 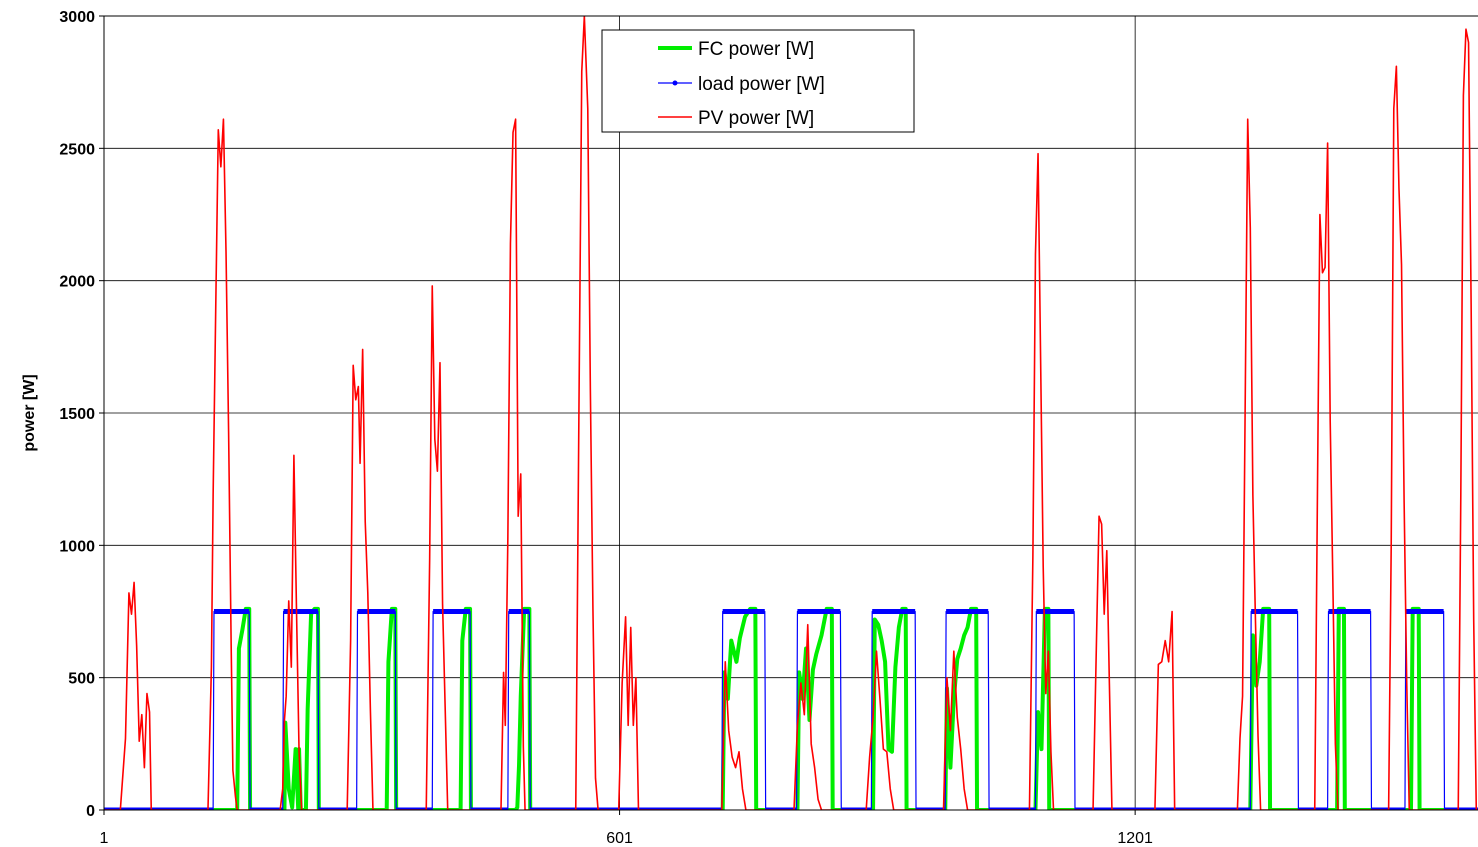 I want to click on y-tick-label: 2500, so click(x=77, y=149).